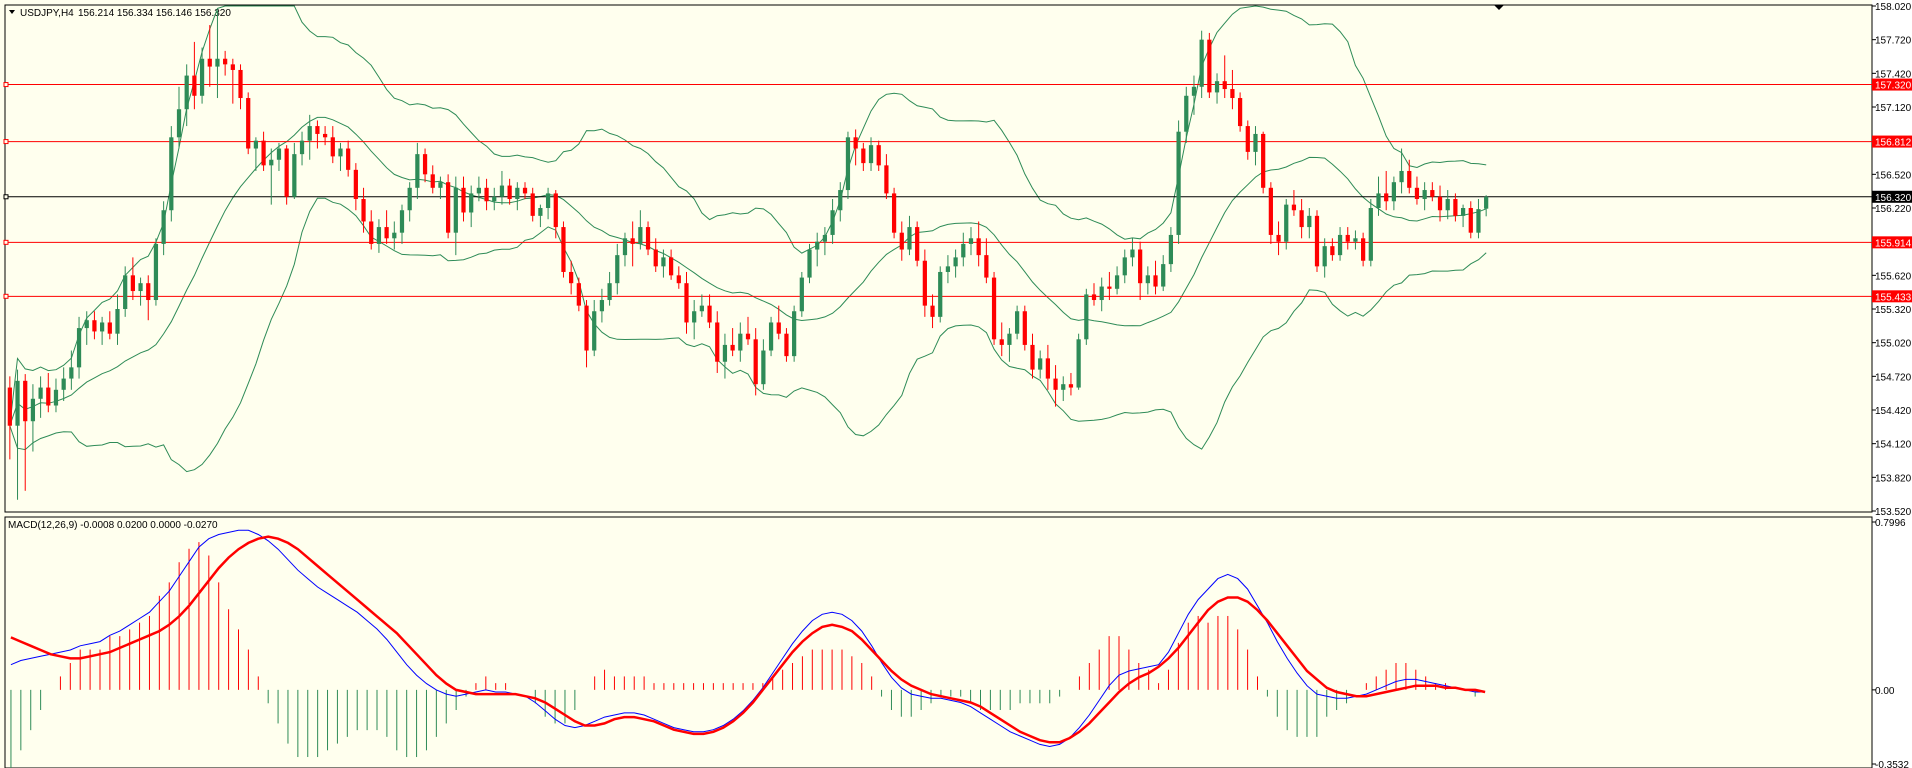 This screenshot has height=768, width=1912. Describe the element at coordinates (1893, 7) in the screenshot. I see `price-tick-label: 158.020` at that location.